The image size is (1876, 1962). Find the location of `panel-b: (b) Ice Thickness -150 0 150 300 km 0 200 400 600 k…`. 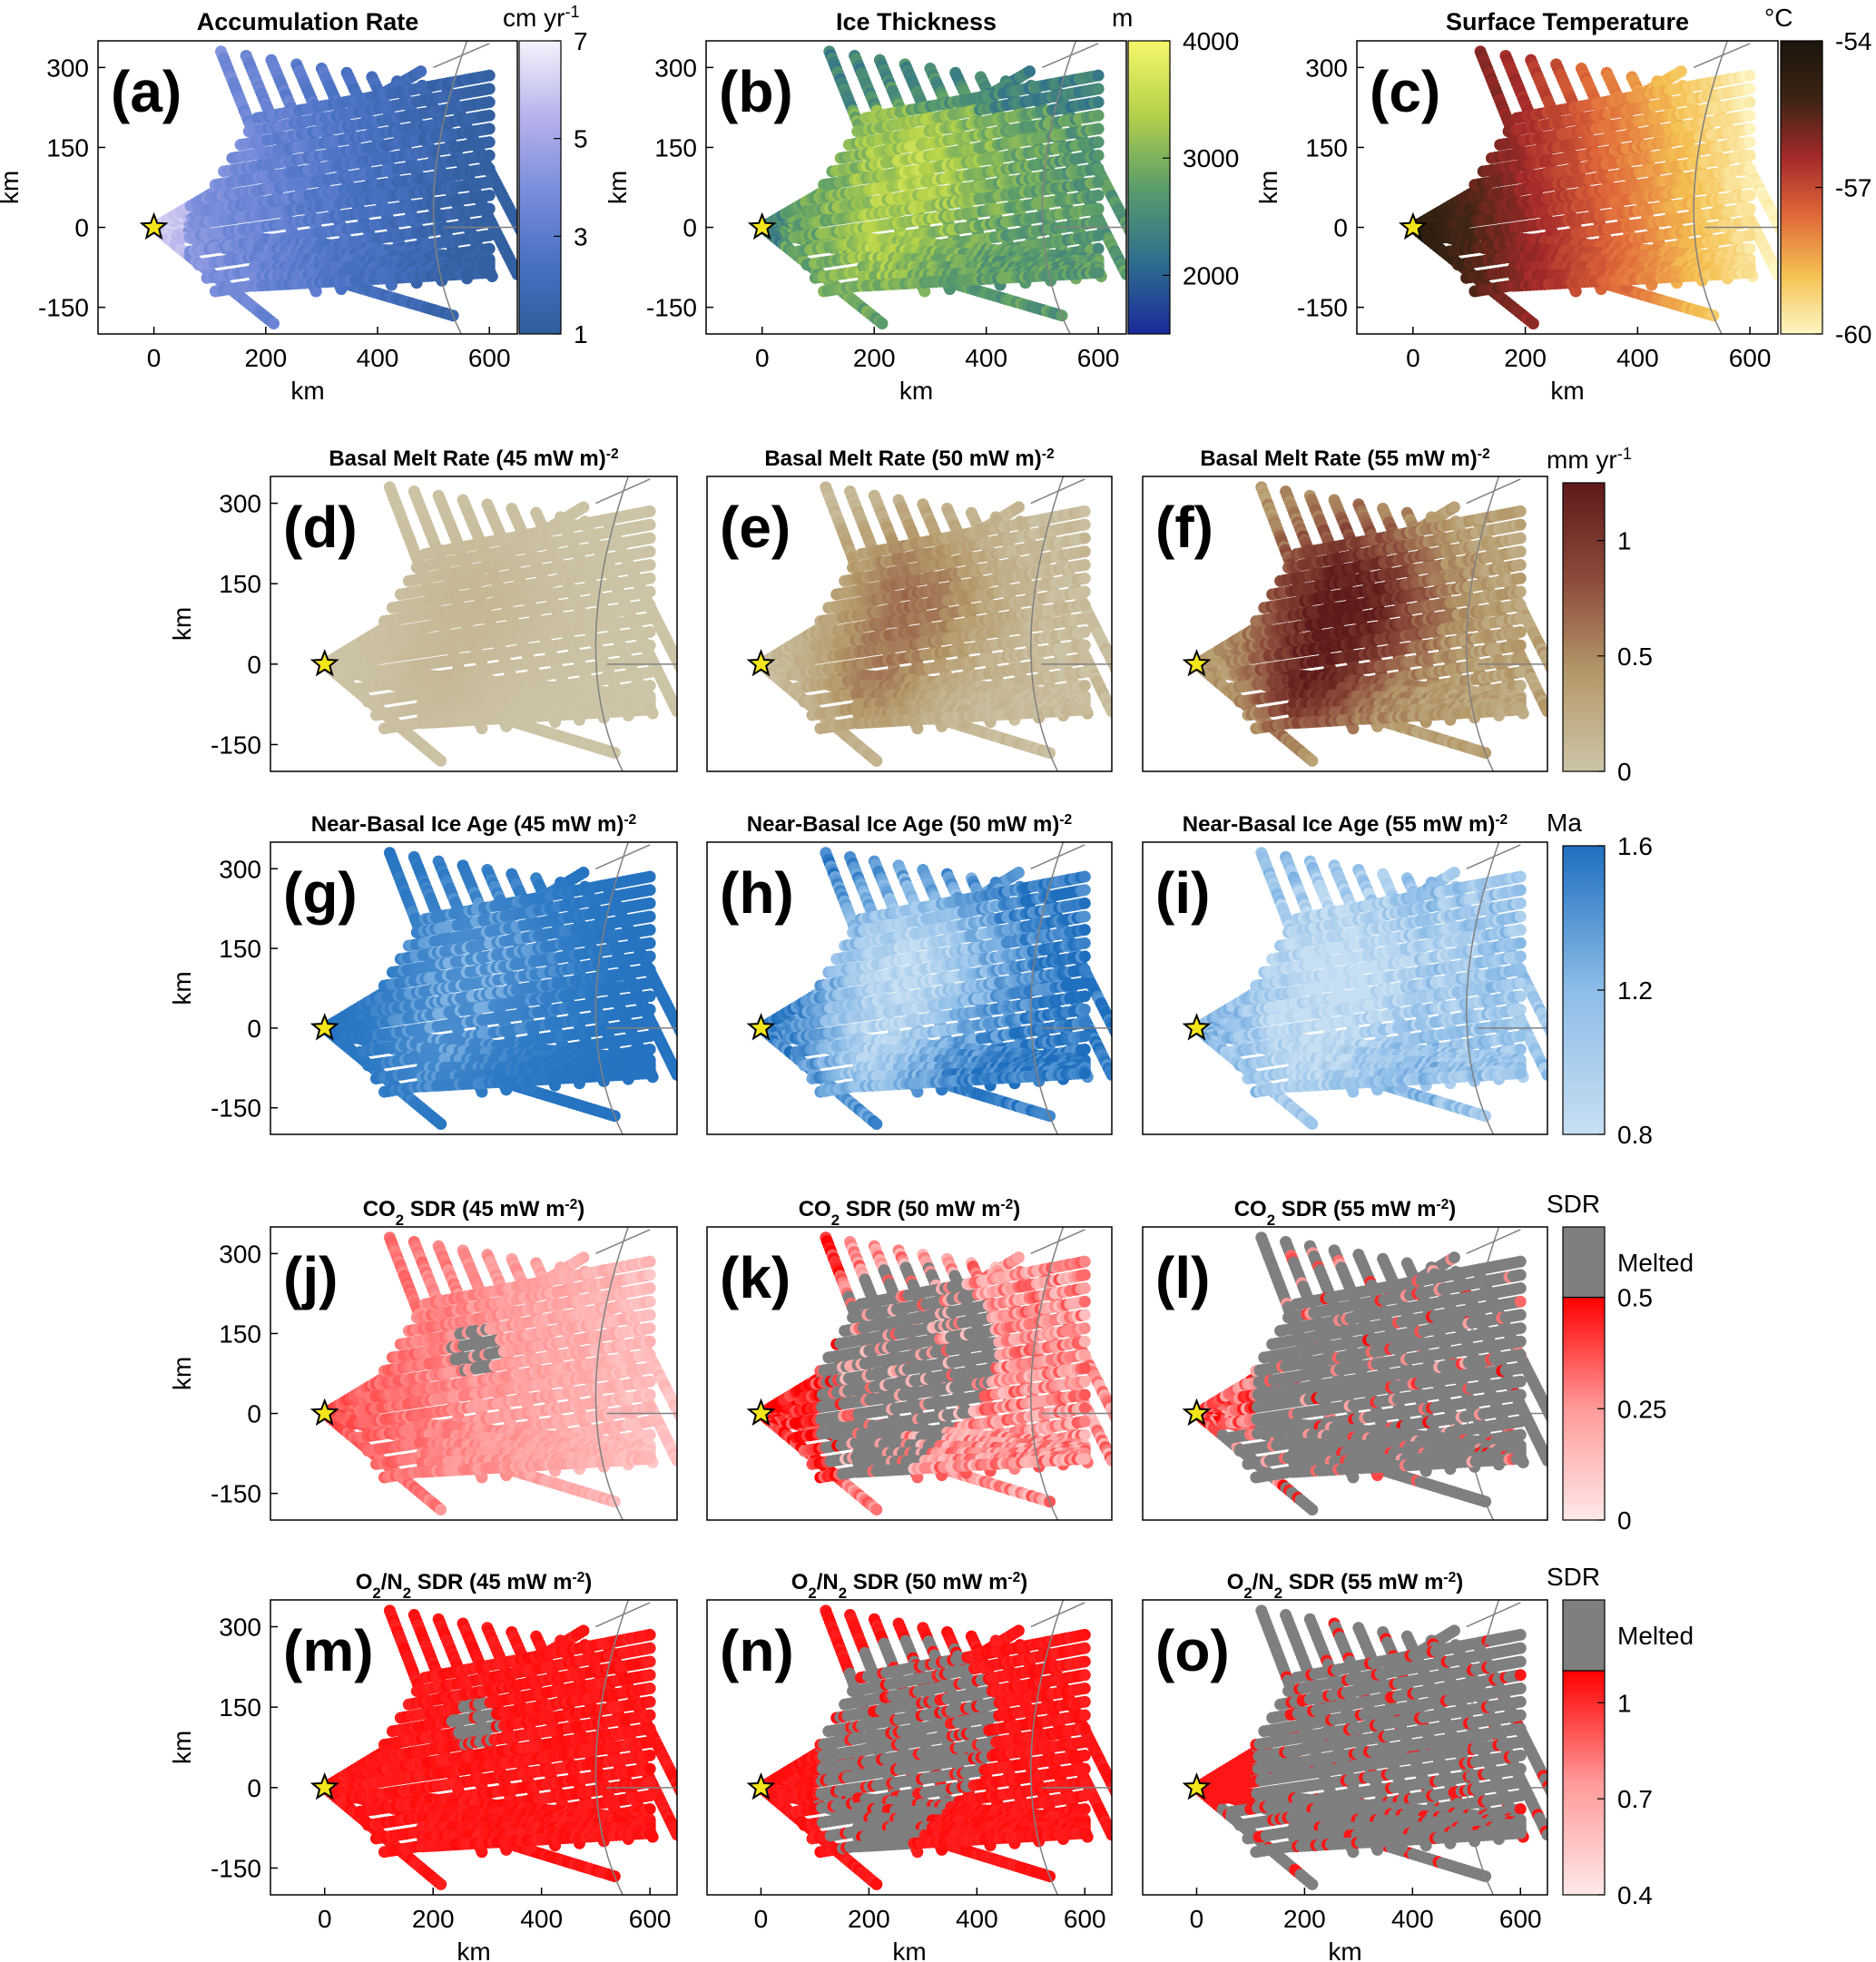

panel-b: (b) Ice Thickness -150 0 150 300 km 0 200 400 600 k… is located at coordinates (922, 205).